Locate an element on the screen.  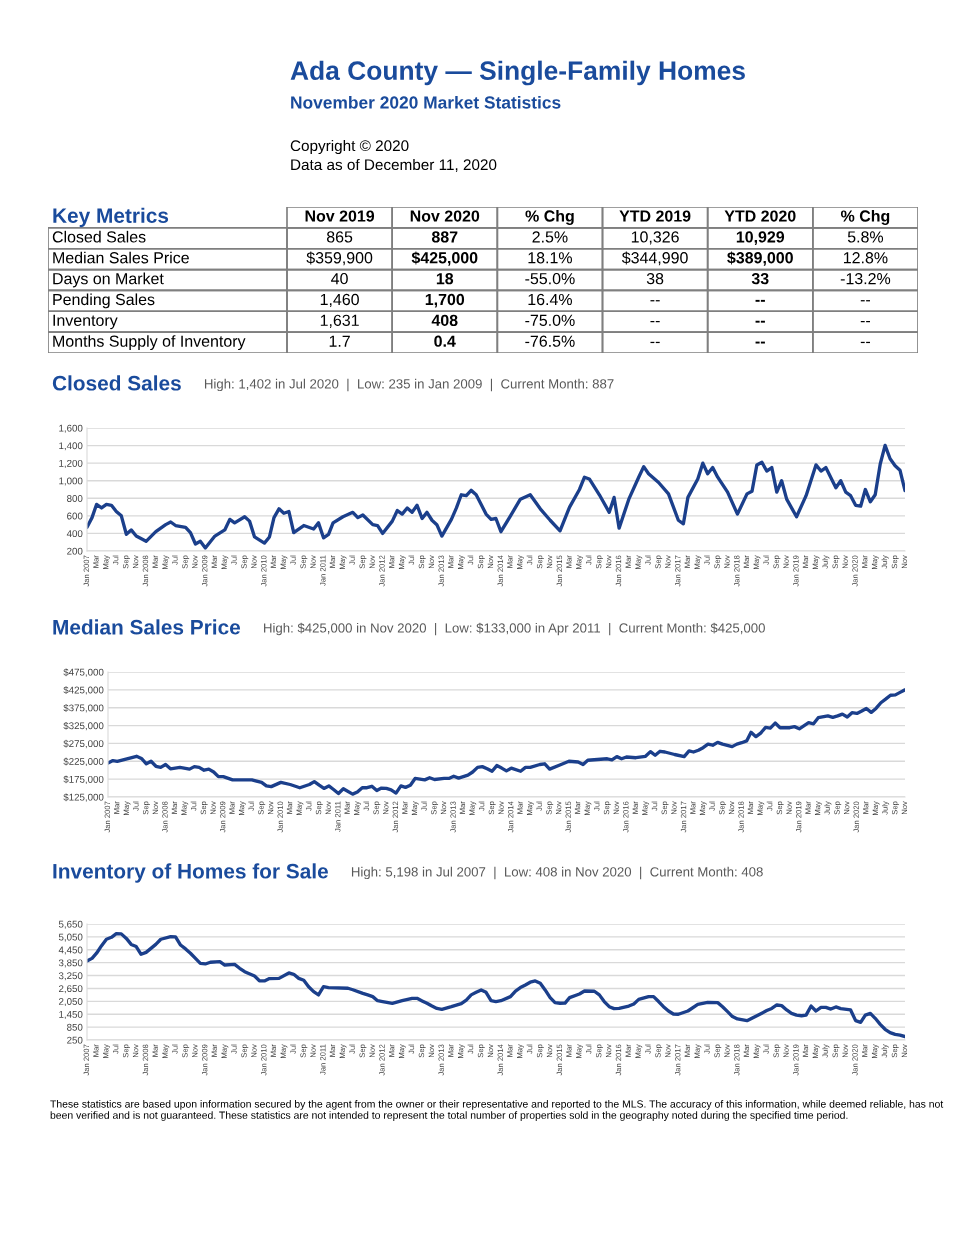
y-tick-label: $325,000 is located at coordinates (83, 726).